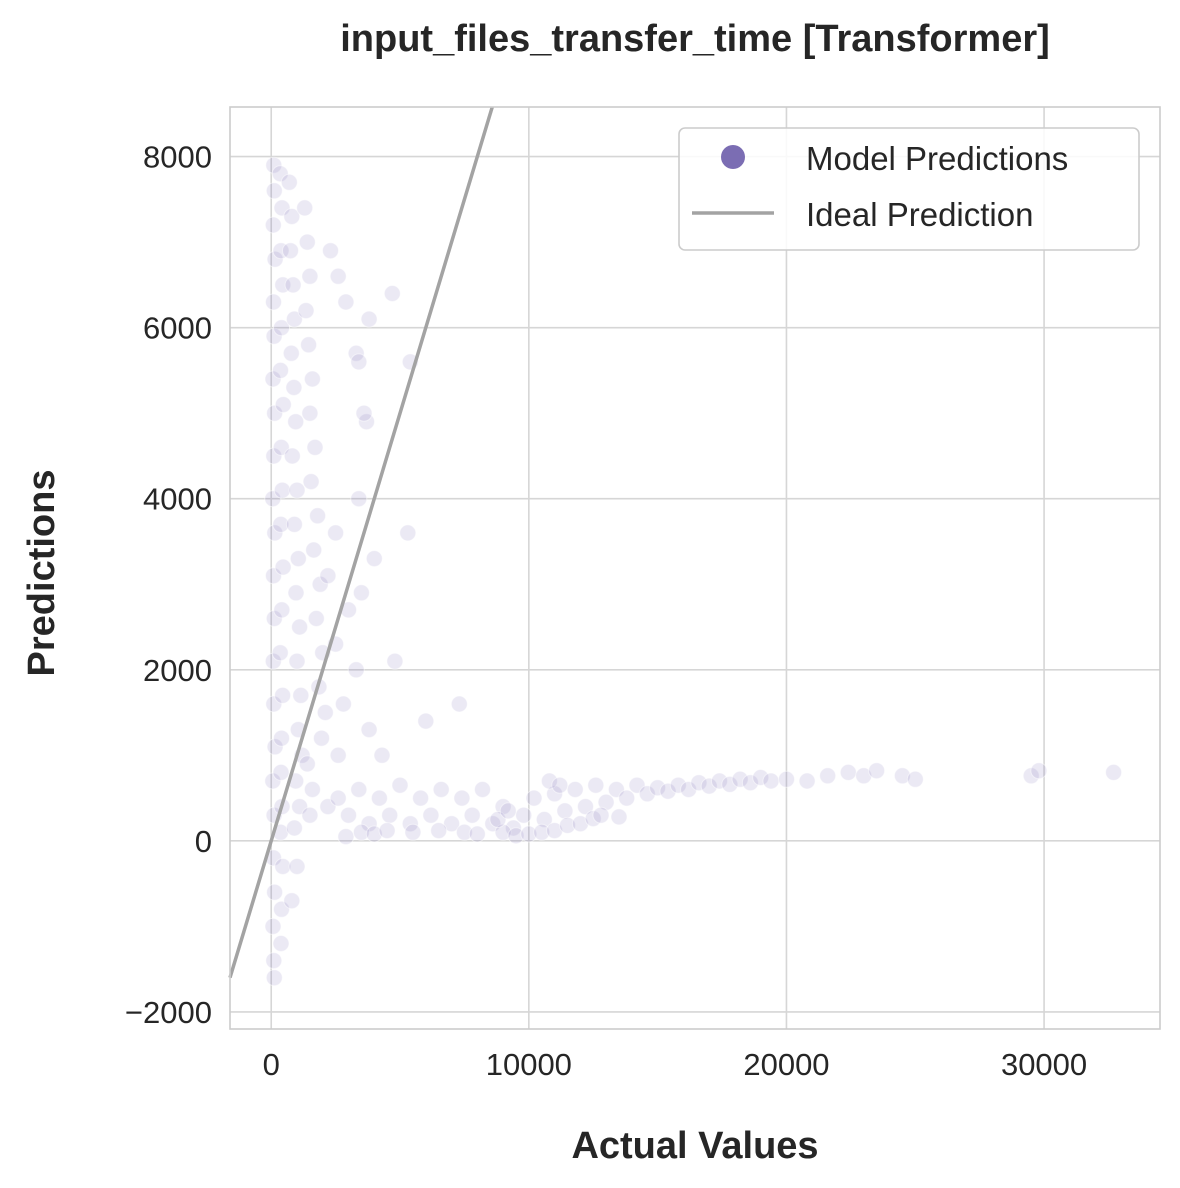 The height and width of the screenshot is (1188, 1180). Describe the element at coordinates (937, 158) in the screenshot. I see `legend-label-model-predictions: Model Predictions` at that location.